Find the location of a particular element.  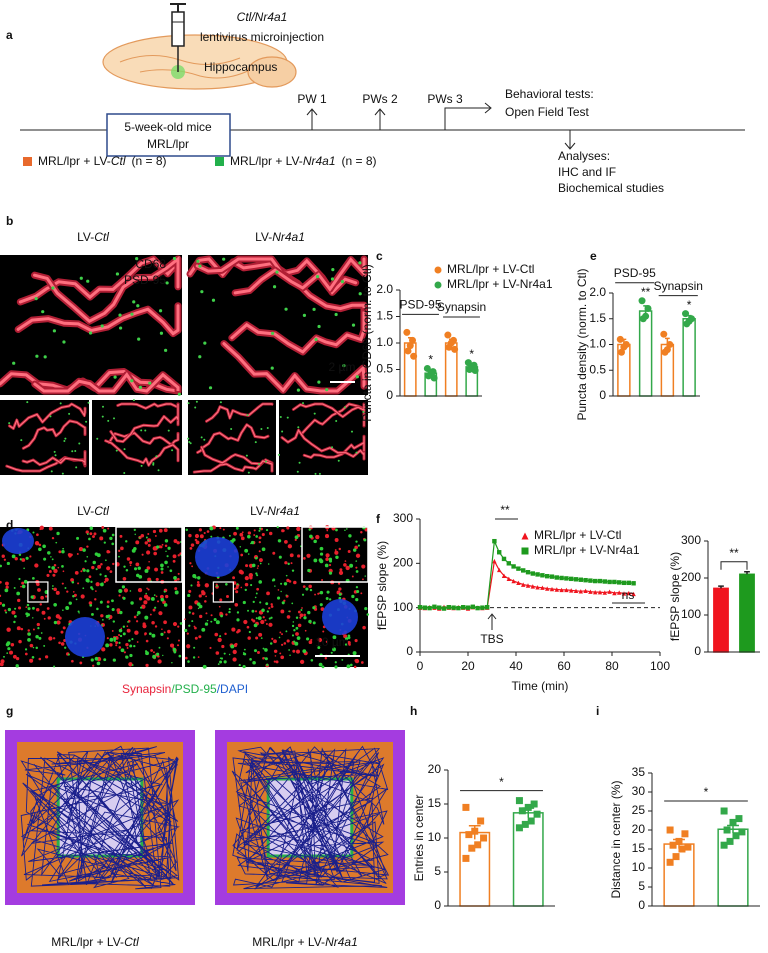

error-bar is located at coordinates (747, 572).